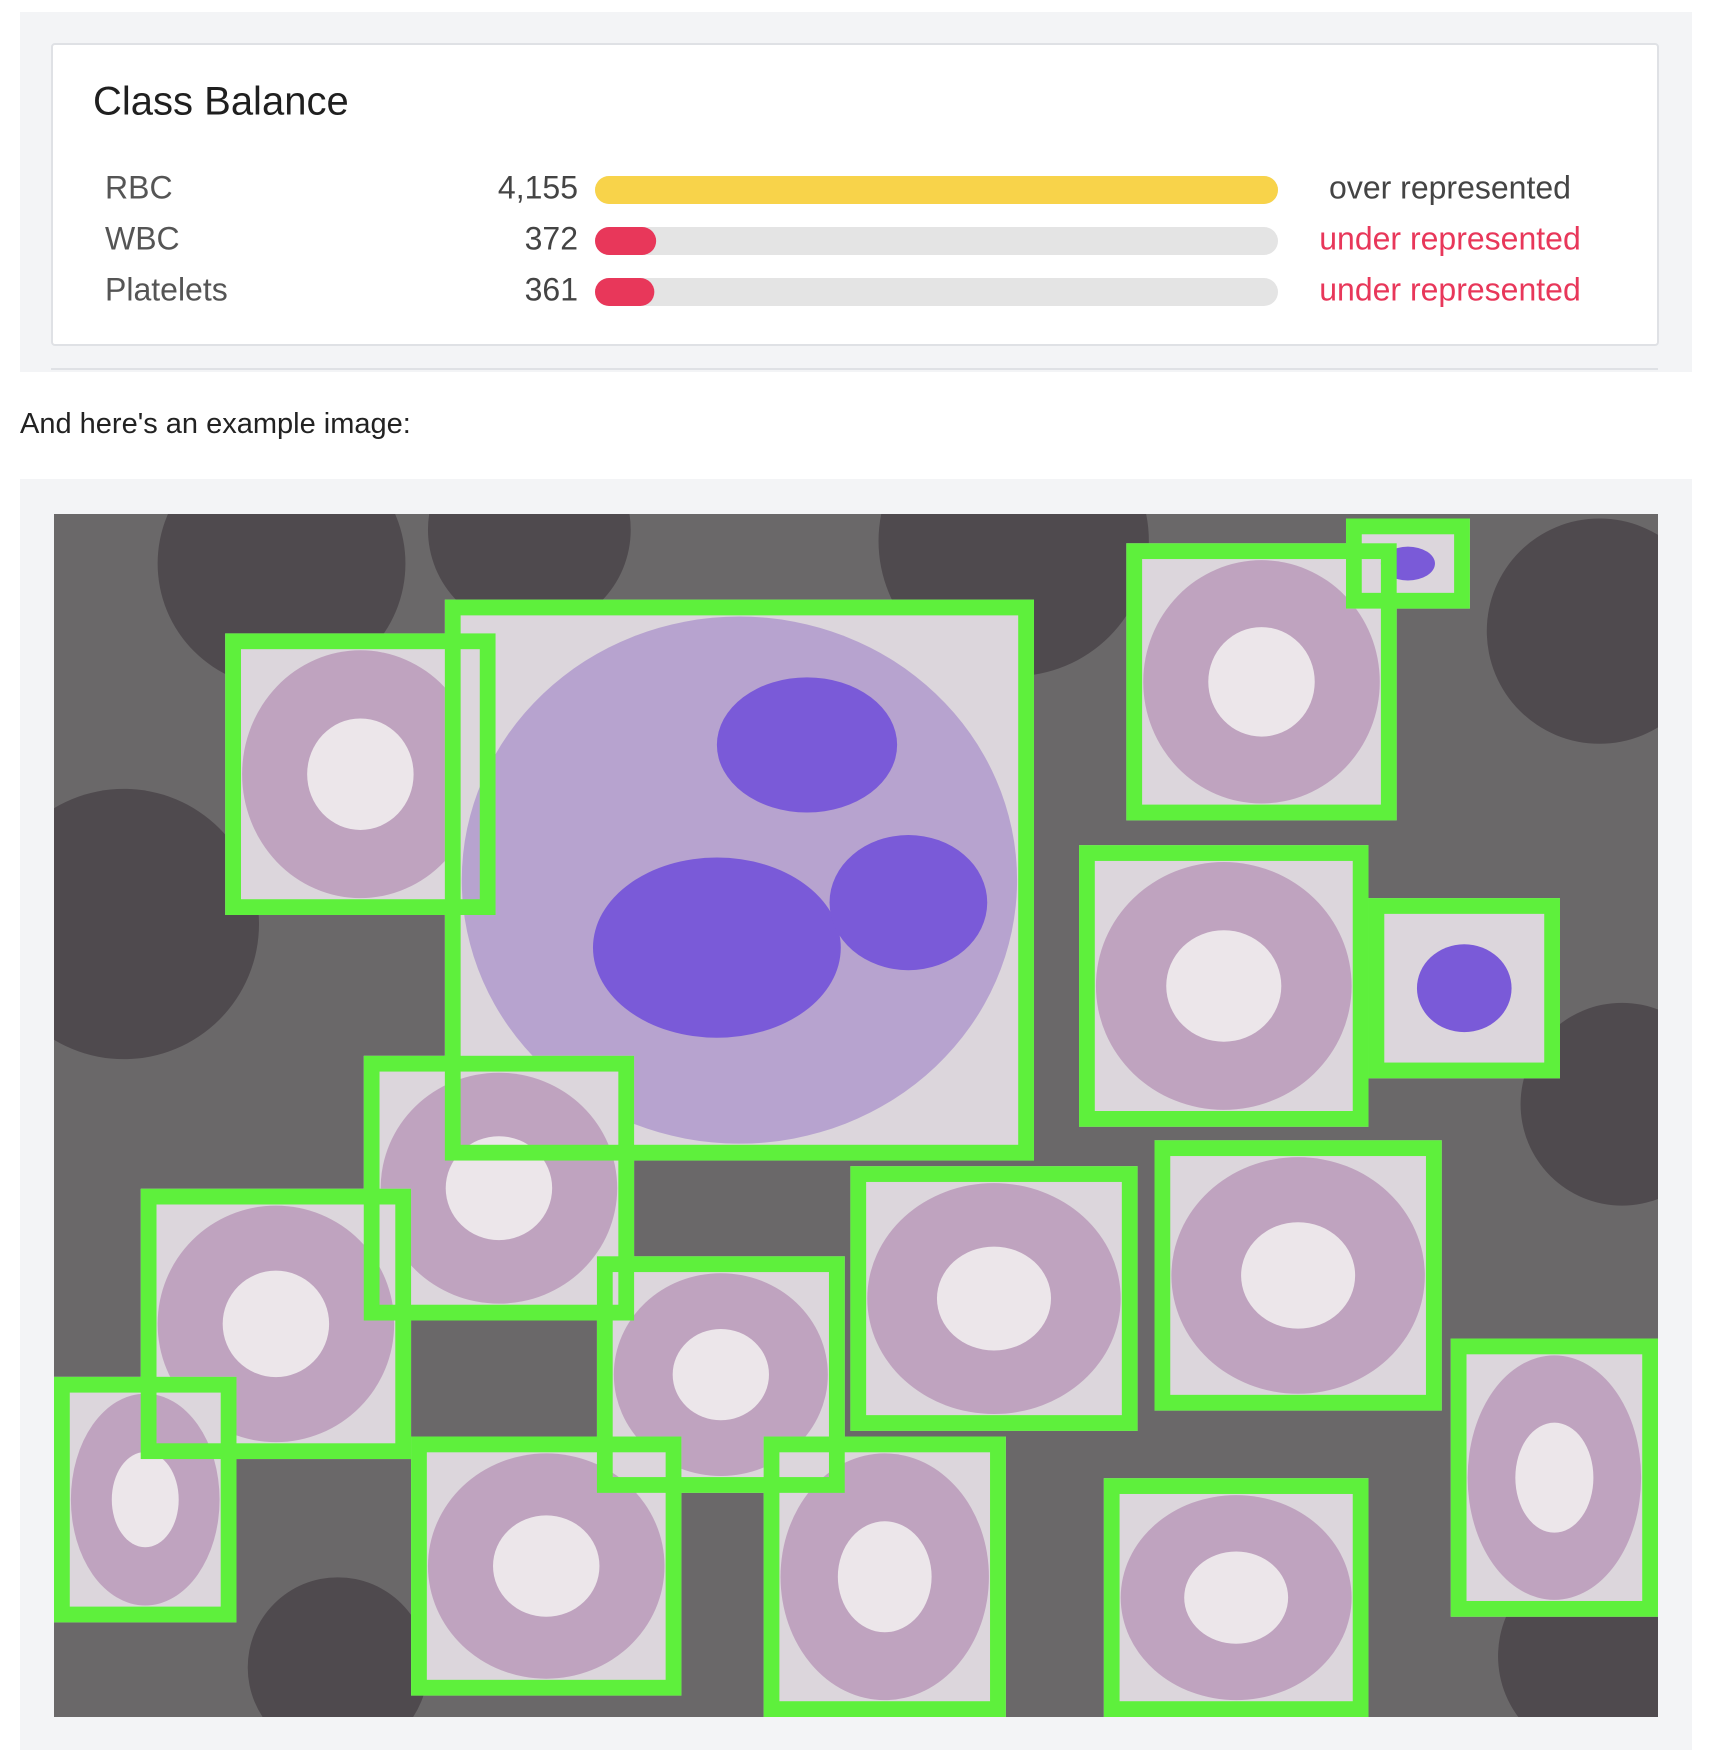 Image resolution: width=1712 pixels, height=1754 pixels. Describe the element at coordinates (142, 238) in the screenshot. I see `class-label: WBC` at that location.